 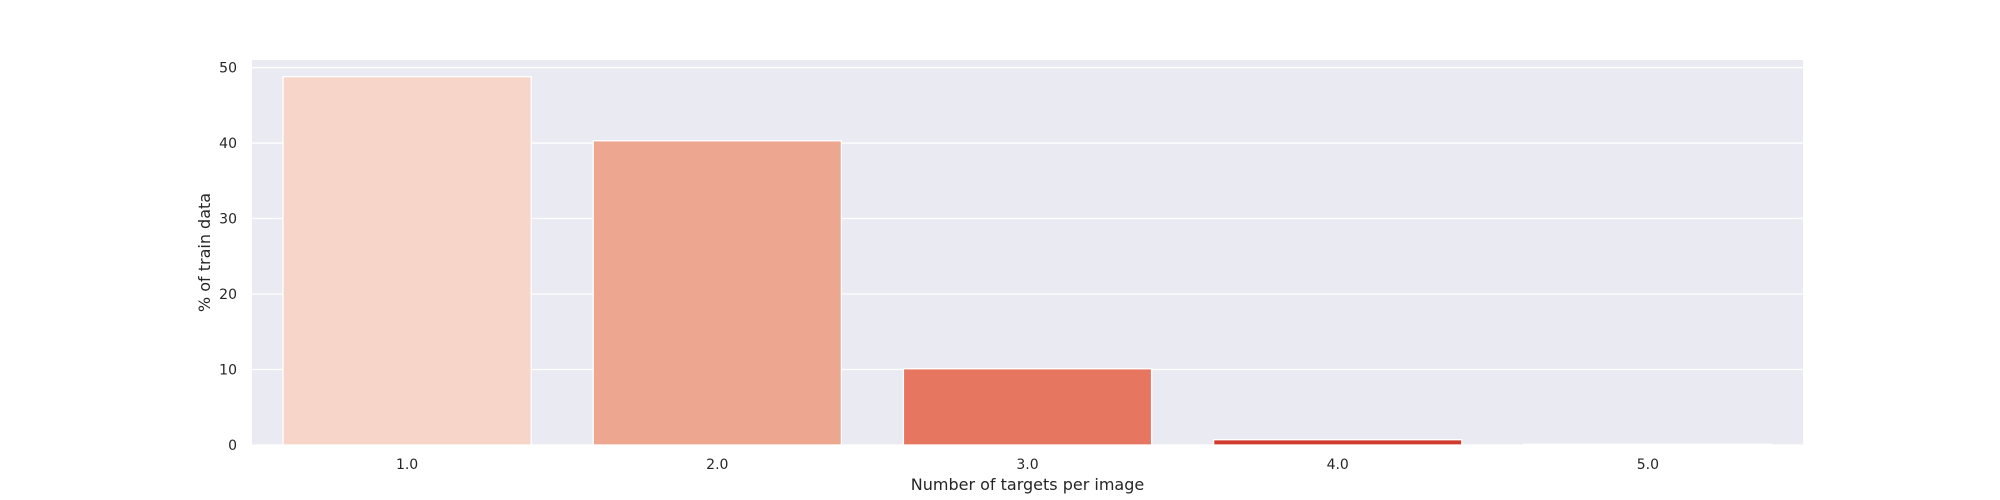 What do you see at coordinates (1337, 442) in the screenshot?
I see `bar-4.0` at bounding box center [1337, 442].